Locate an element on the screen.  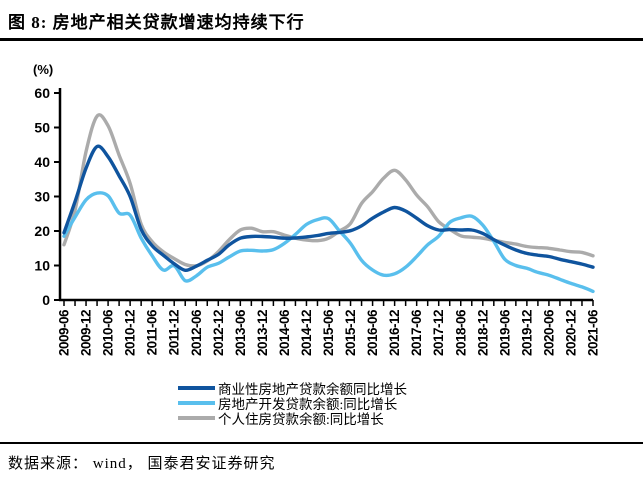
y-axis-unit-label: (%) is located at coordinates (43, 69).